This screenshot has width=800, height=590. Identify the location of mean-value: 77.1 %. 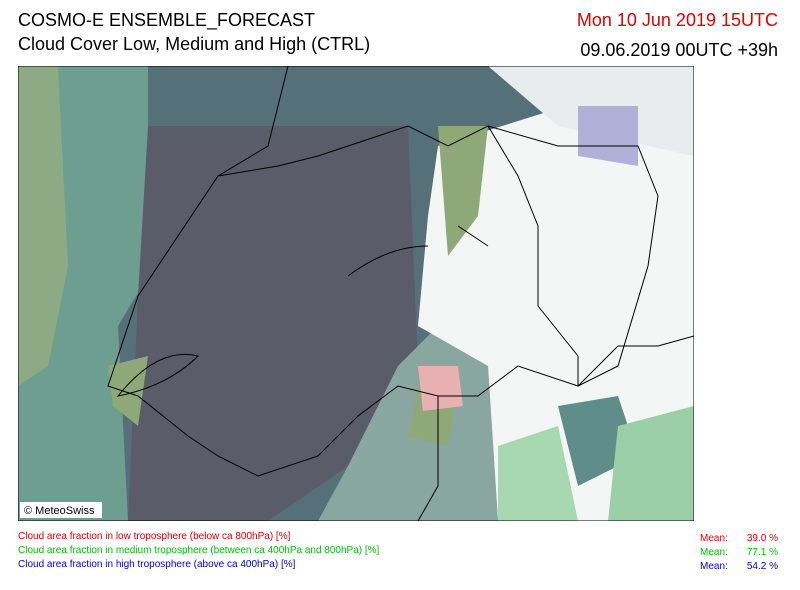
(762, 552).